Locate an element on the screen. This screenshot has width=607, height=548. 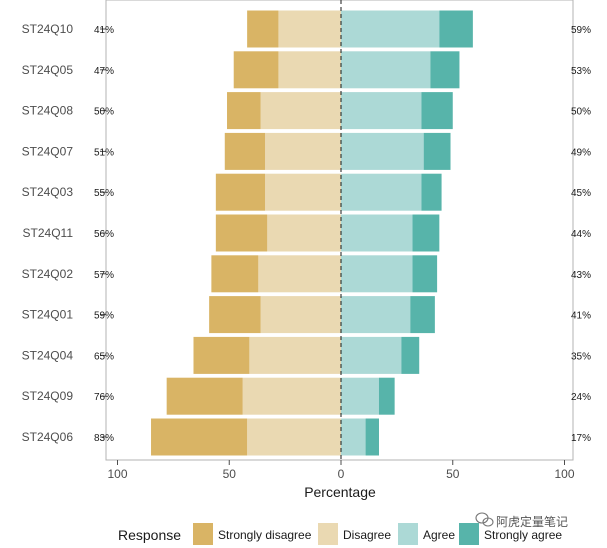
bar-strongly-disagree-ST24Q07 is located at coordinates (245, 151).